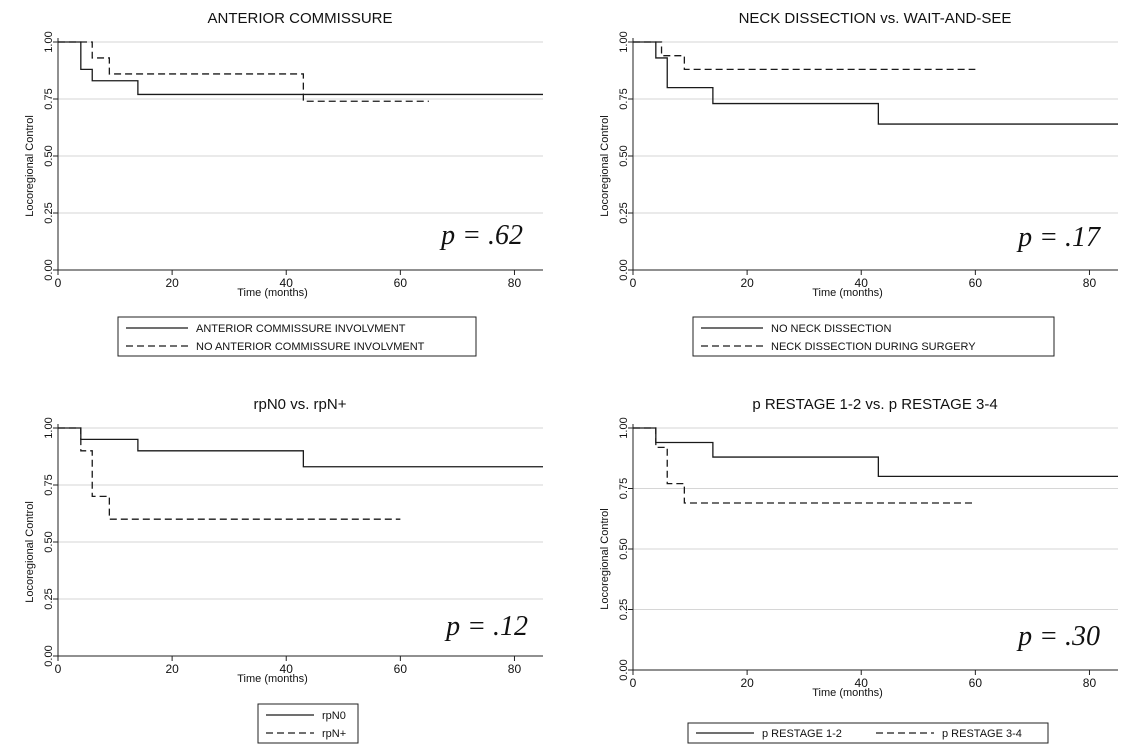 This screenshot has height=745, width=1121. What do you see at coordinates (299, 18) in the screenshot?
I see `chart-title: ANTERIOR COMMISSURE` at bounding box center [299, 18].